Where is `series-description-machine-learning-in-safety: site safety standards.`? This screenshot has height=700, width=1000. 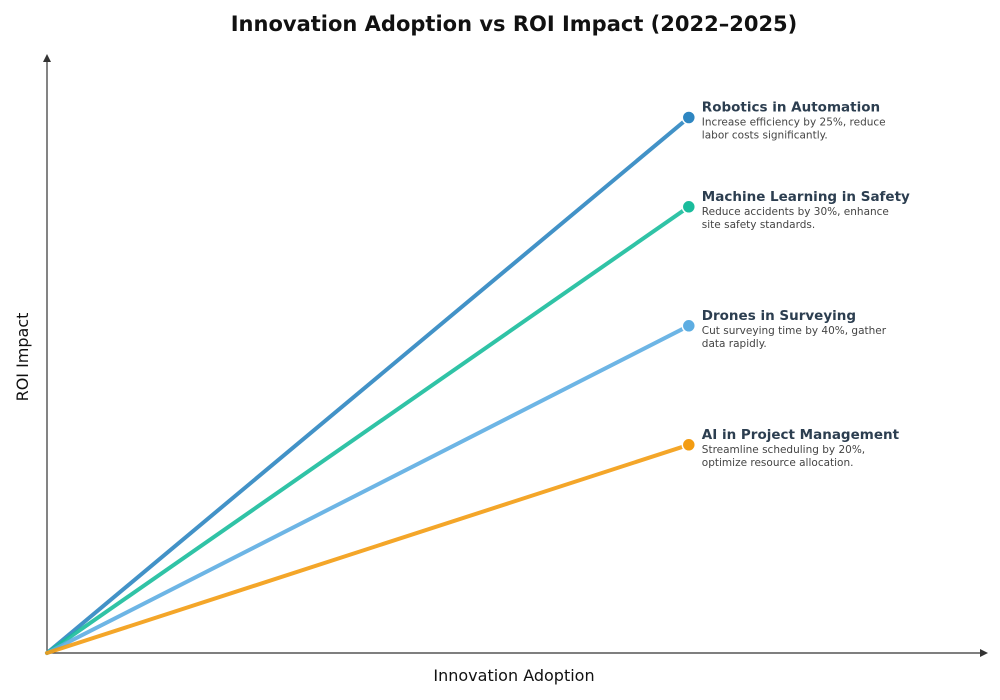
series-description-machine-learning-in-safety: site safety standards. is located at coordinates (758, 225).